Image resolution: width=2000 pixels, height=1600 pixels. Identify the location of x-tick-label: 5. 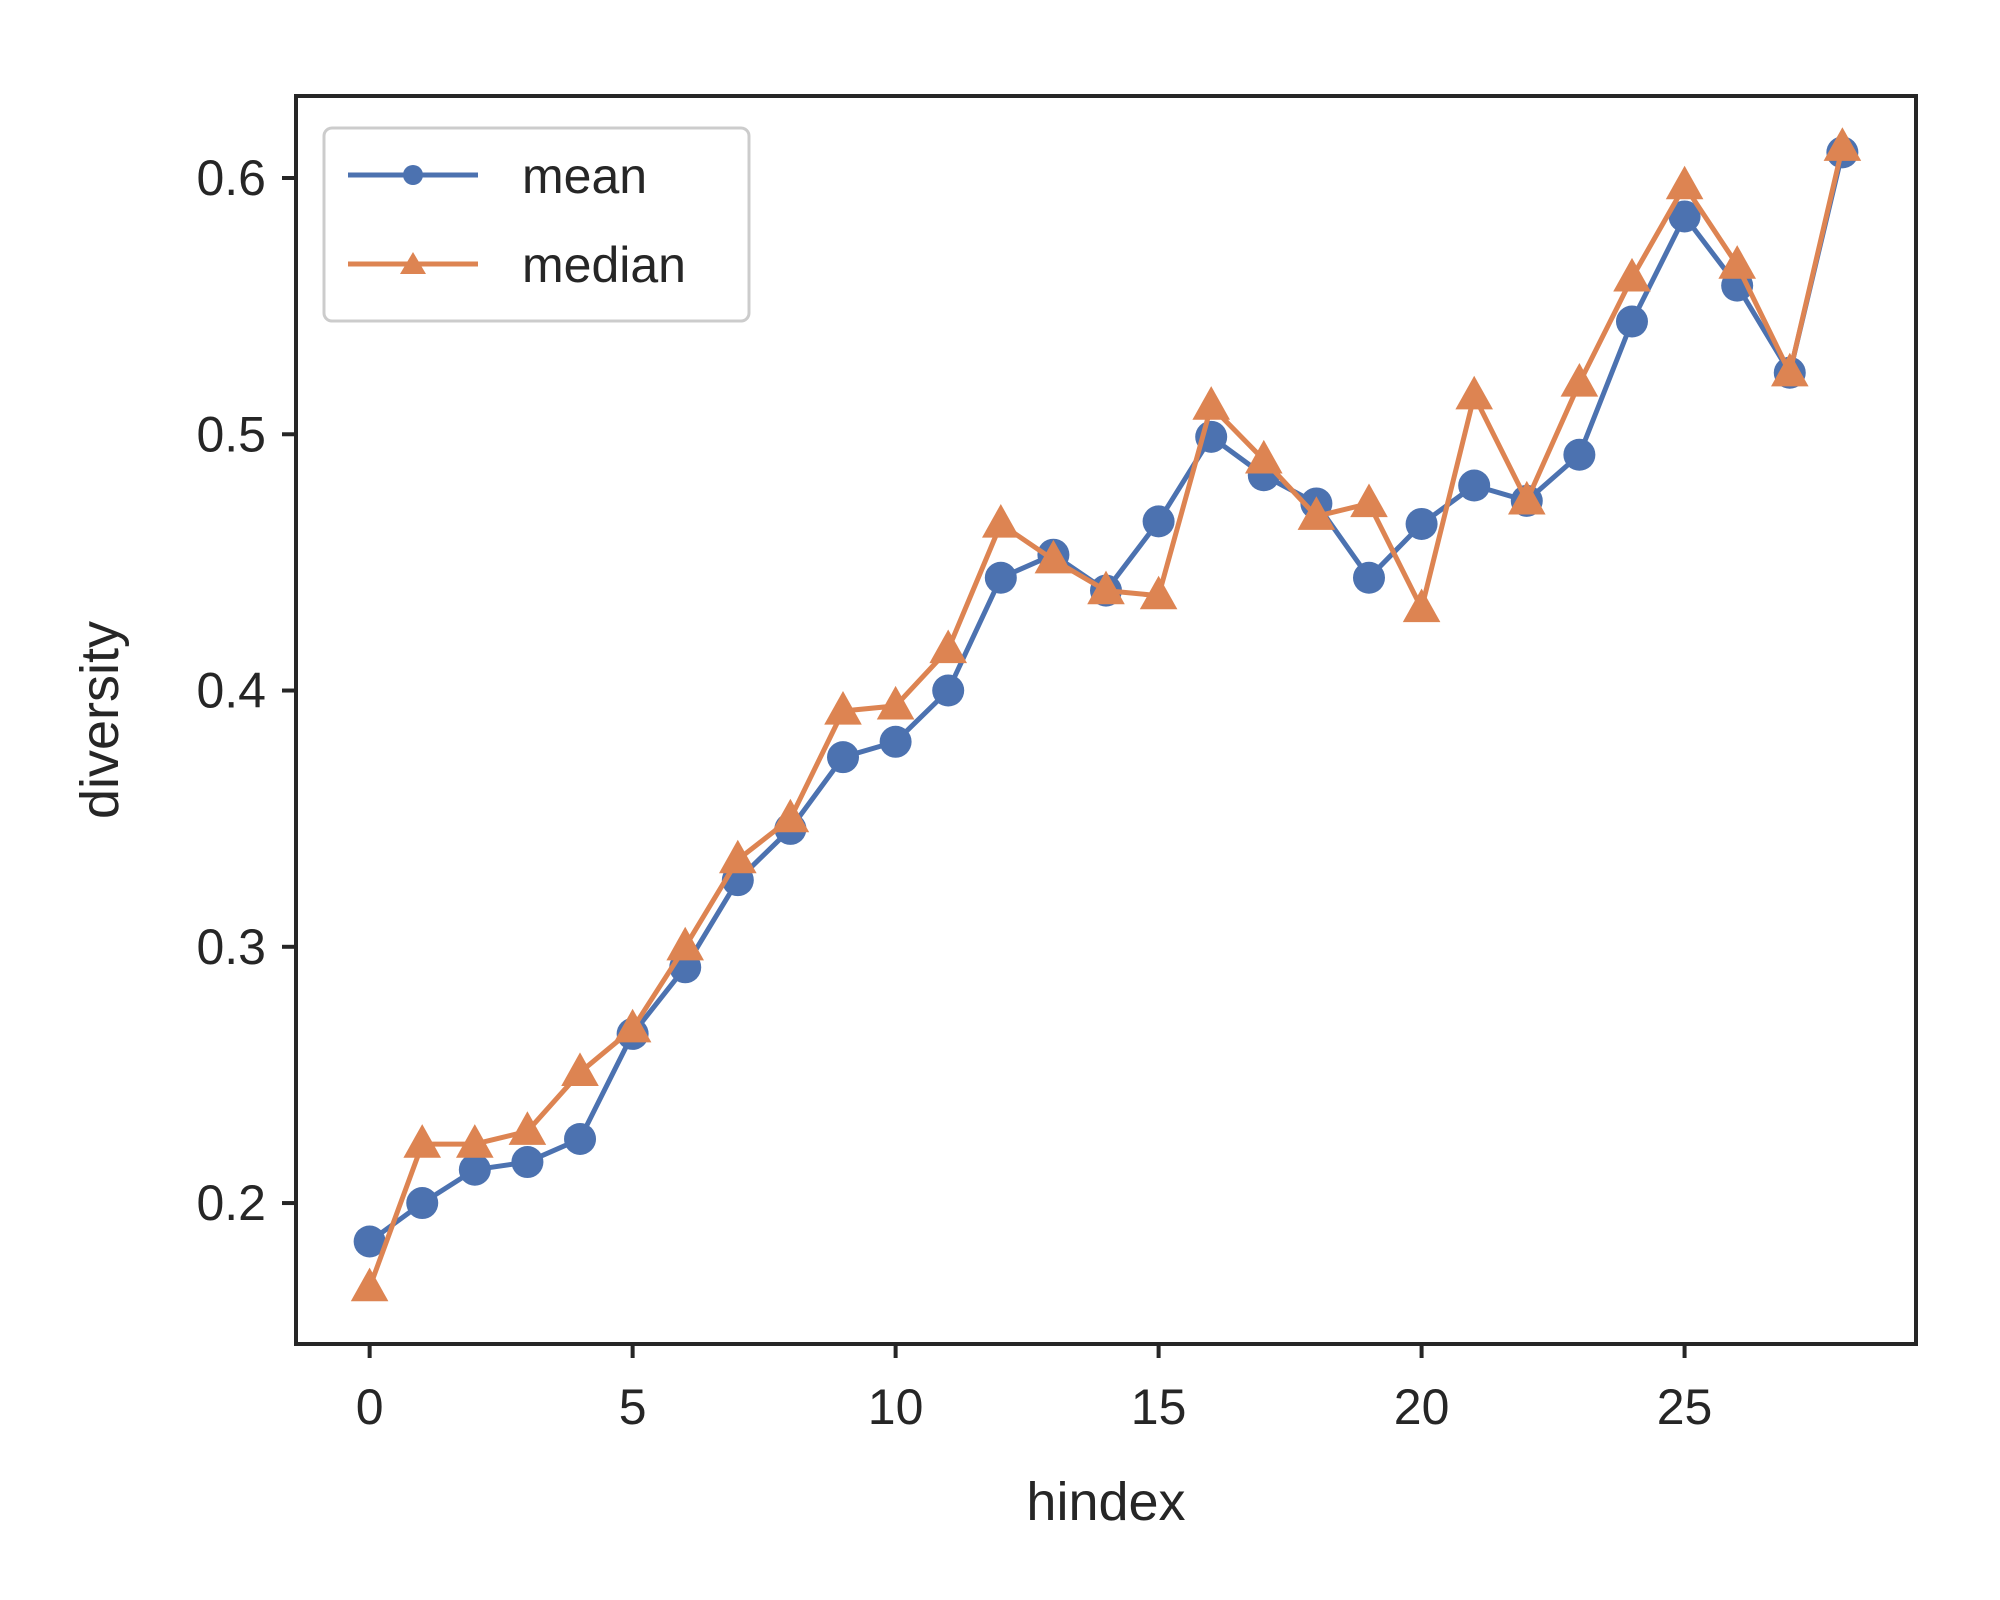
(633, 1407).